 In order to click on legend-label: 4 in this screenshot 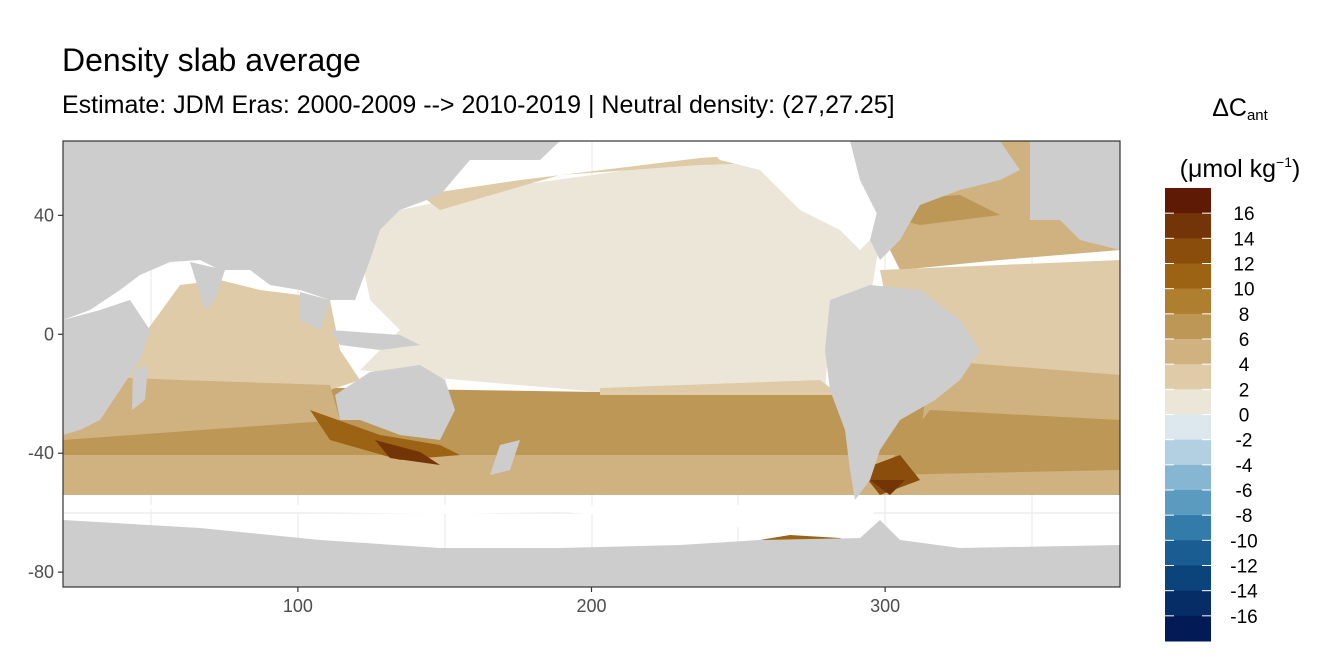, I will do `click(1244, 365)`.